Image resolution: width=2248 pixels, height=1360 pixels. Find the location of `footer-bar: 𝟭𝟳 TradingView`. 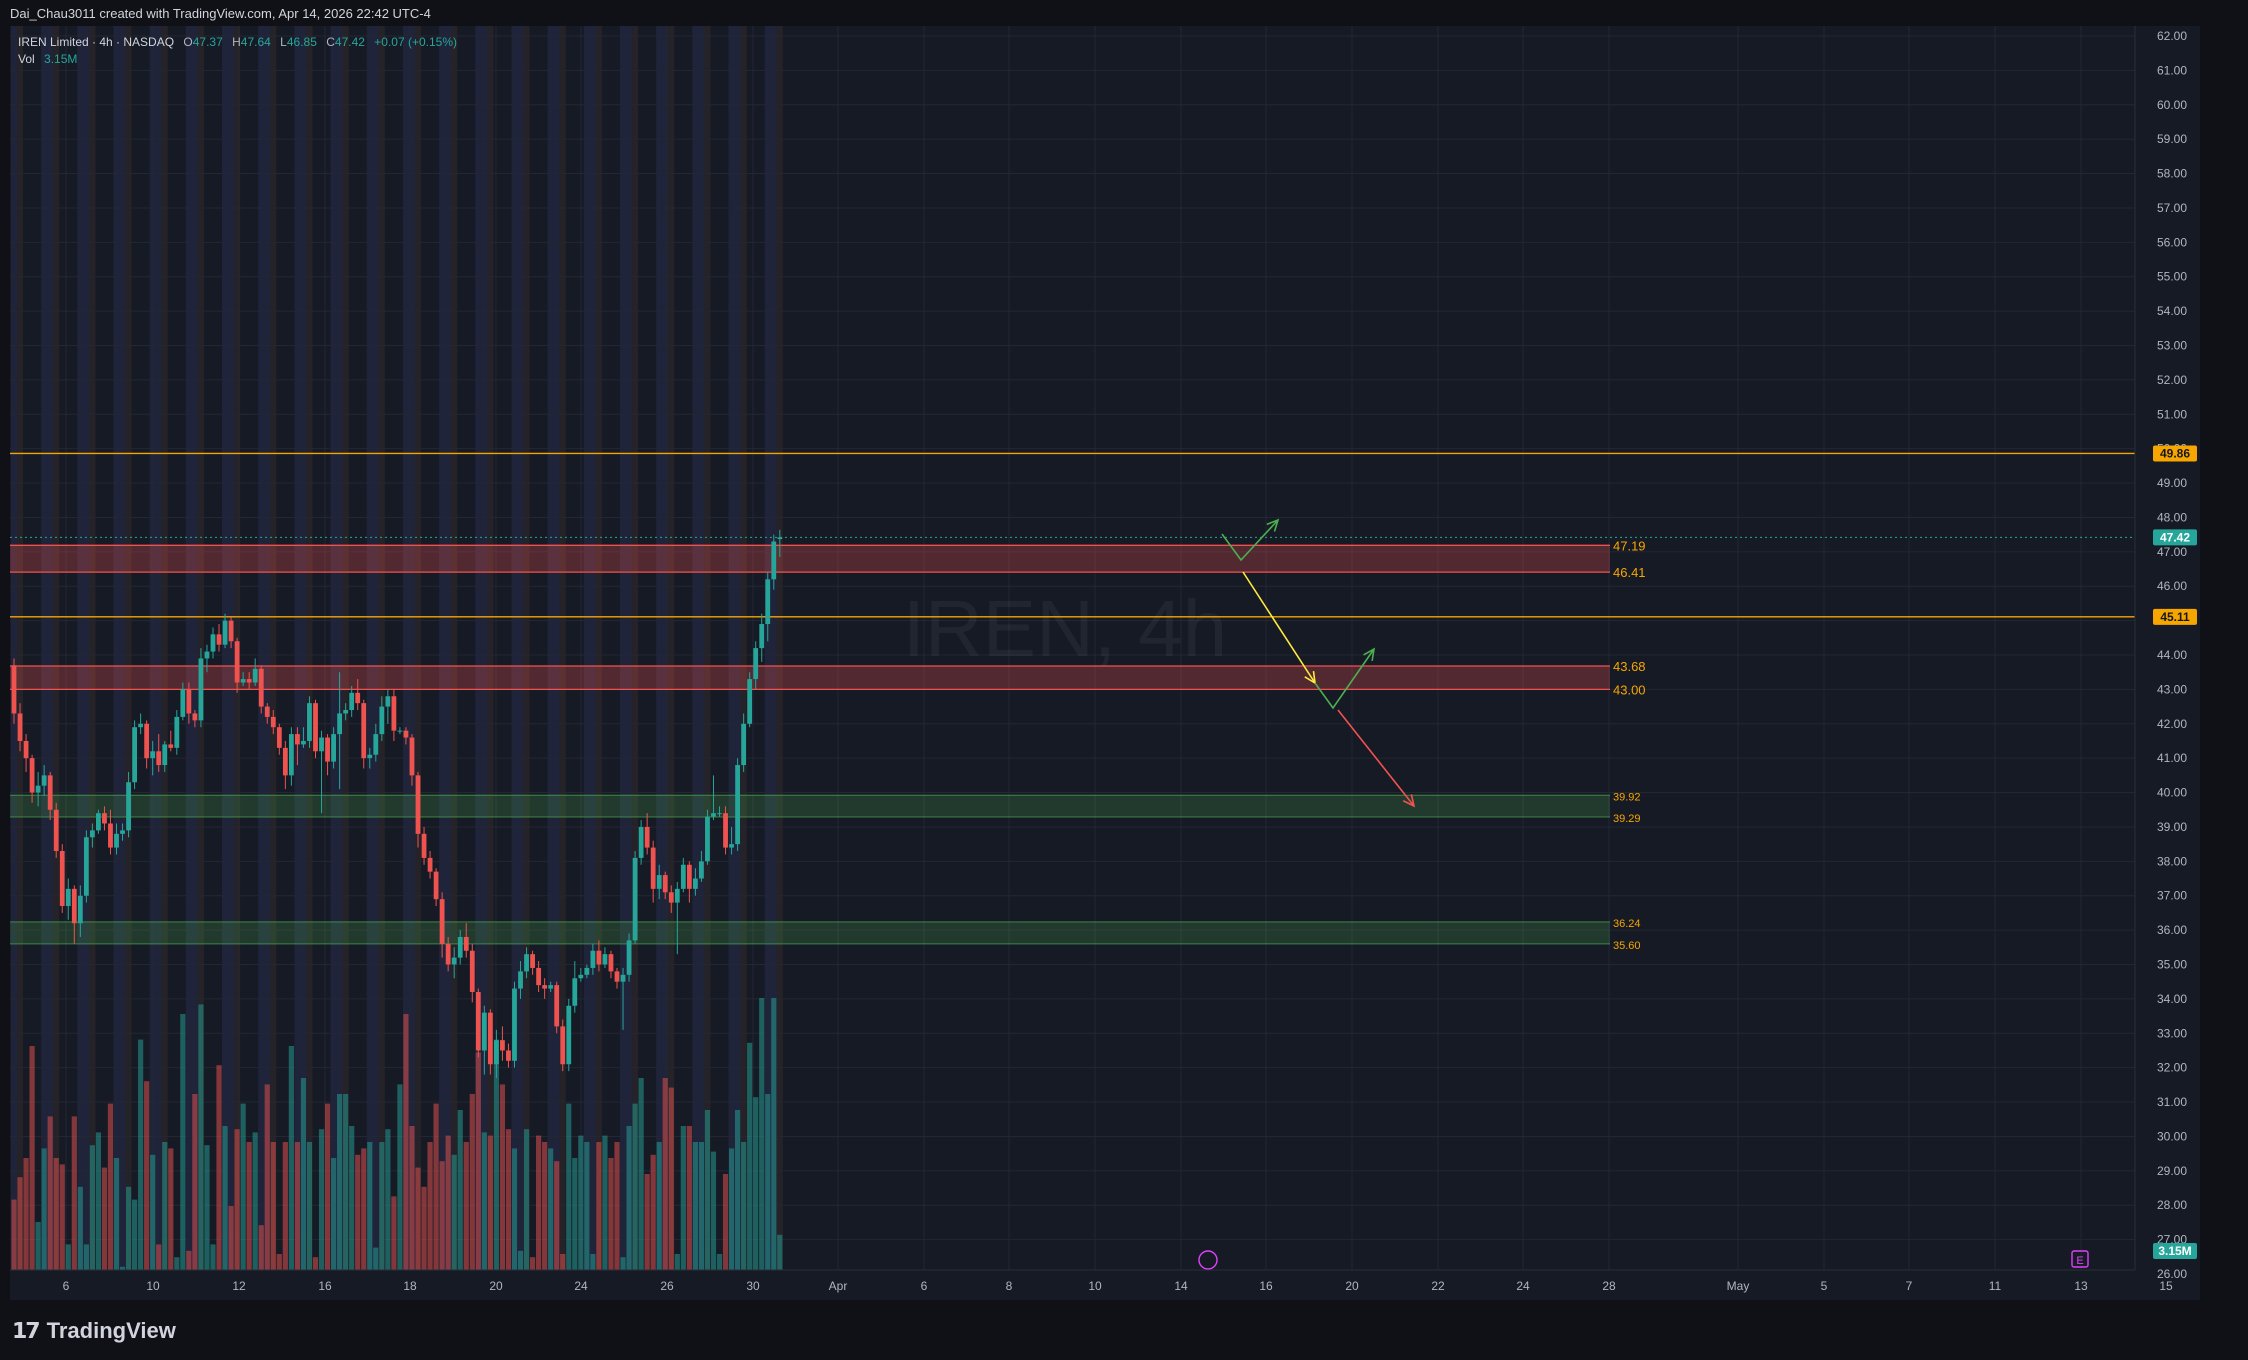

footer-bar: 𝟭𝟳 TradingView is located at coordinates (1124, 1330).